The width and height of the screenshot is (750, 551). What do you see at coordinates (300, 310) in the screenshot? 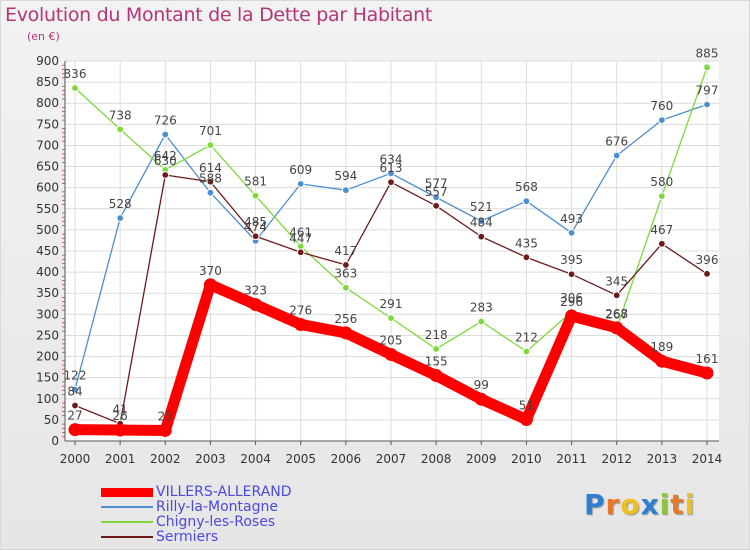
I see `data-label: 276` at bounding box center [300, 310].